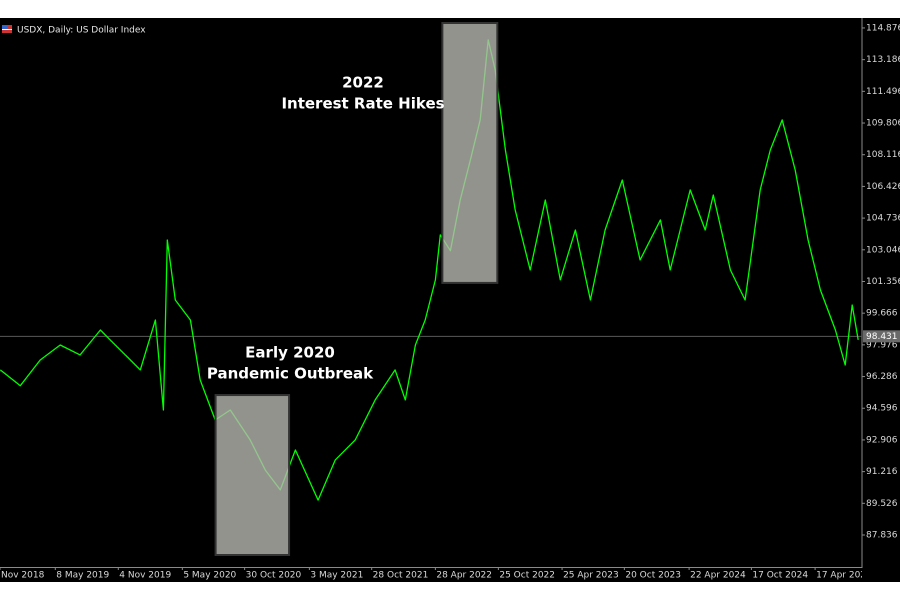  Describe the element at coordinates (290, 353) in the screenshot. I see `annotation-text: Early 2020` at that location.